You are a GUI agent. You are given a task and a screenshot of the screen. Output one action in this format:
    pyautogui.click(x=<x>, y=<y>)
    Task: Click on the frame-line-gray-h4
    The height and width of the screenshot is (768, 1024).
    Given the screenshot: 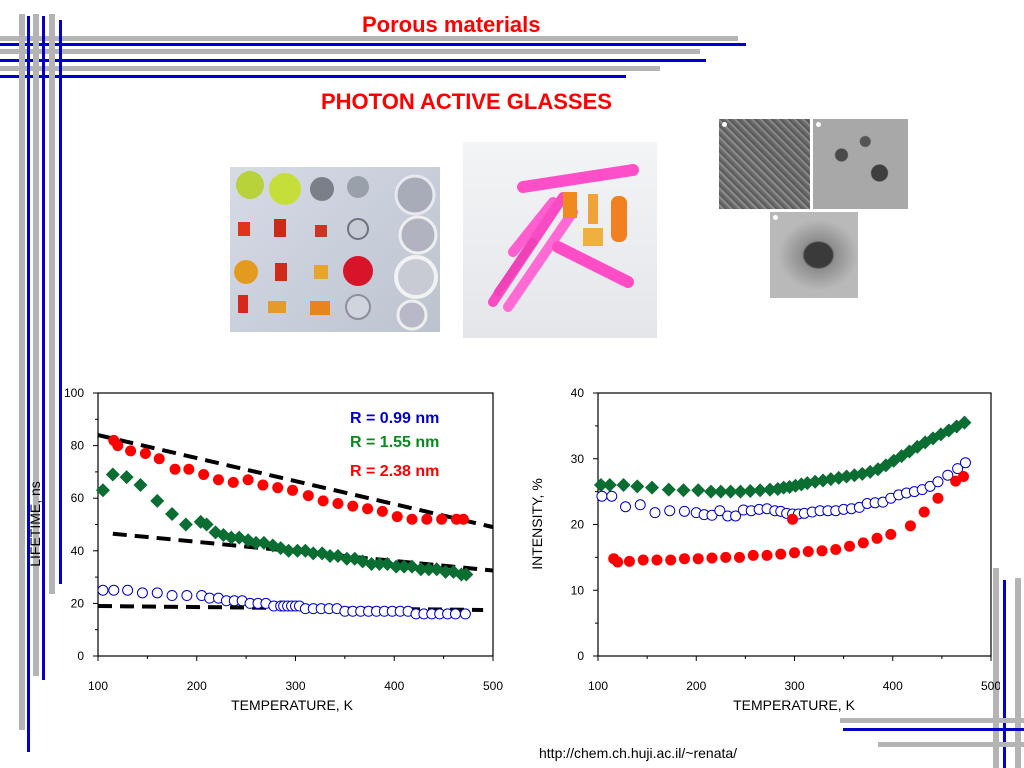 What is the action you would take?
    pyautogui.click(x=932, y=720)
    